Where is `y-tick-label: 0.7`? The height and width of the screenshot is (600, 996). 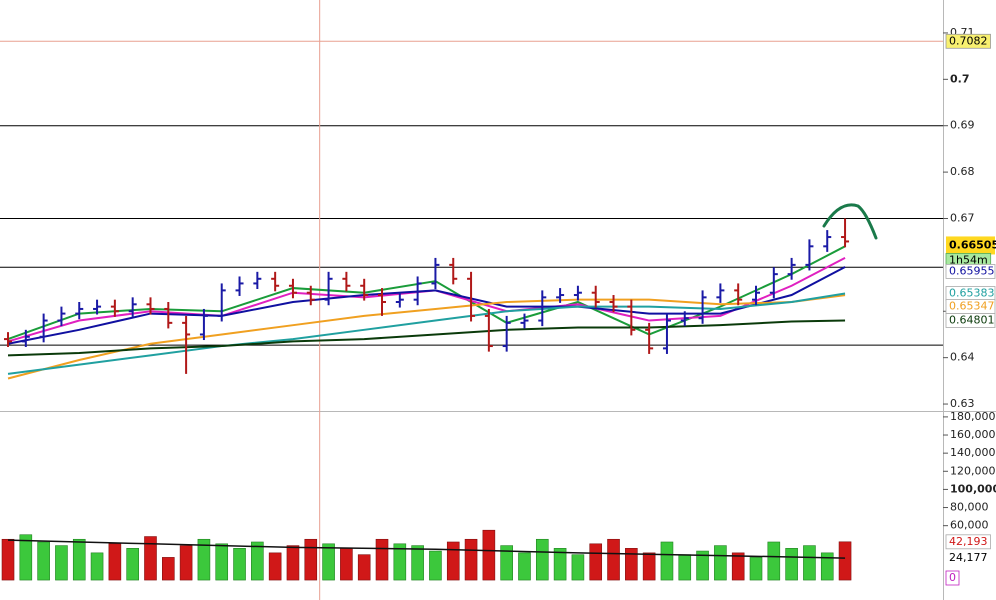
y-tick-label: 0.7 is located at coordinates (960, 78).